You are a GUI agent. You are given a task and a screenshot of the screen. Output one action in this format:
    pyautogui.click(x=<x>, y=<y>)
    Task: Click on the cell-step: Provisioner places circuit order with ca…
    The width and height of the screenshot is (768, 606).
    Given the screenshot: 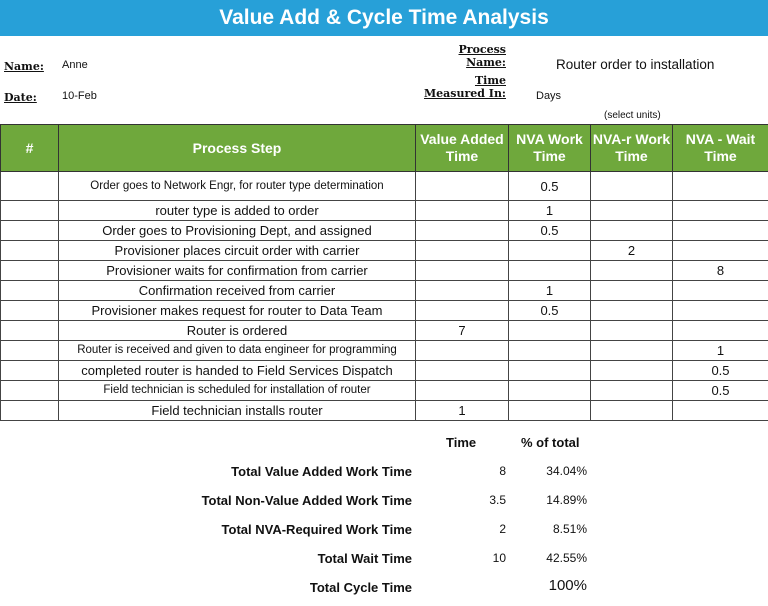 What is the action you would take?
    pyautogui.click(x=237, y=250)
    